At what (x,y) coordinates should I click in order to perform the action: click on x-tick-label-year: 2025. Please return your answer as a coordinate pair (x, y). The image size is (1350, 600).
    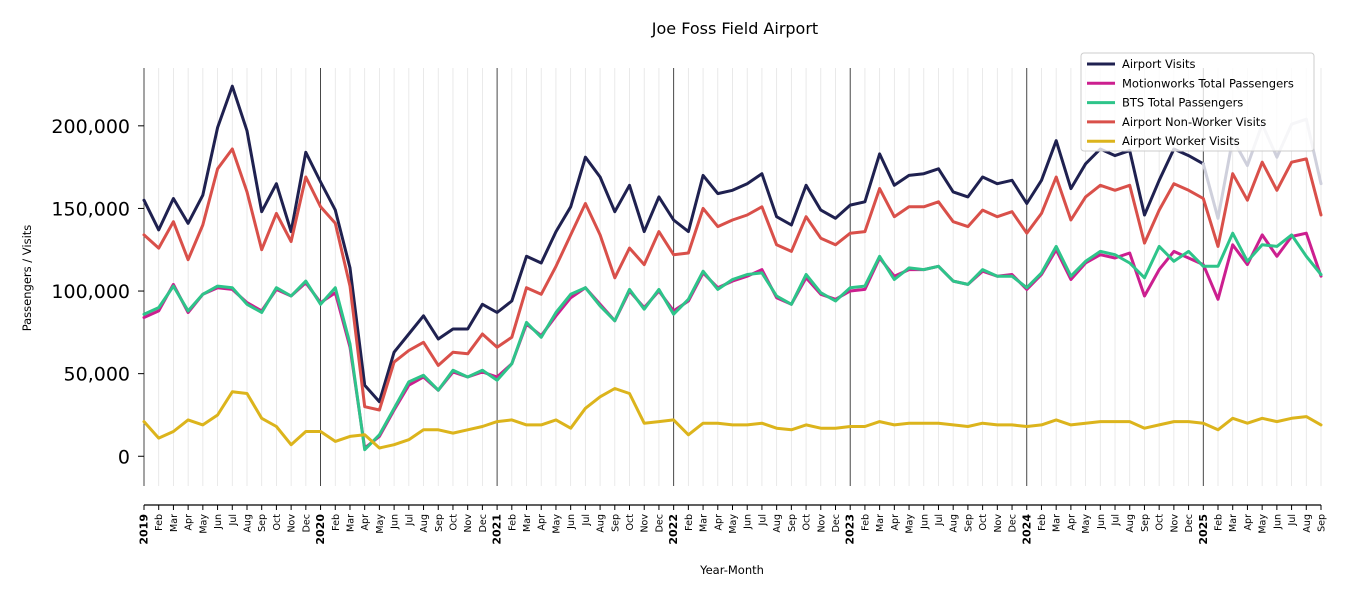
    Looking at the image, I should click on (1203, 529).